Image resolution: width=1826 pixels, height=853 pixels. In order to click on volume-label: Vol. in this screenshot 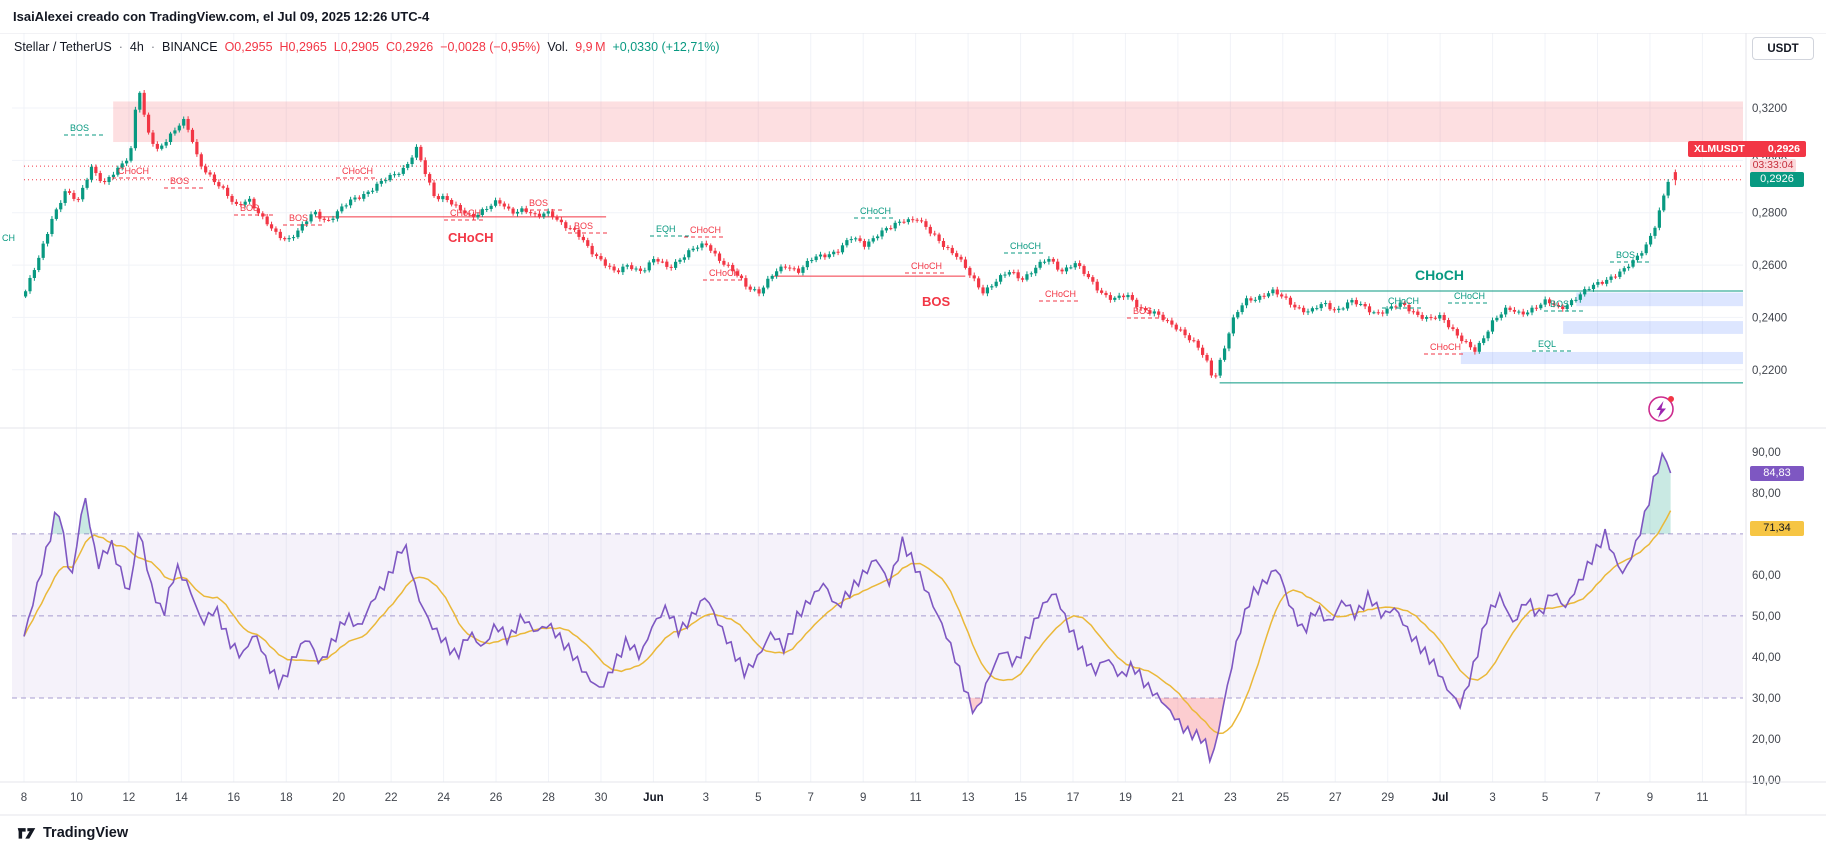, I will do `click(558, 47)`.